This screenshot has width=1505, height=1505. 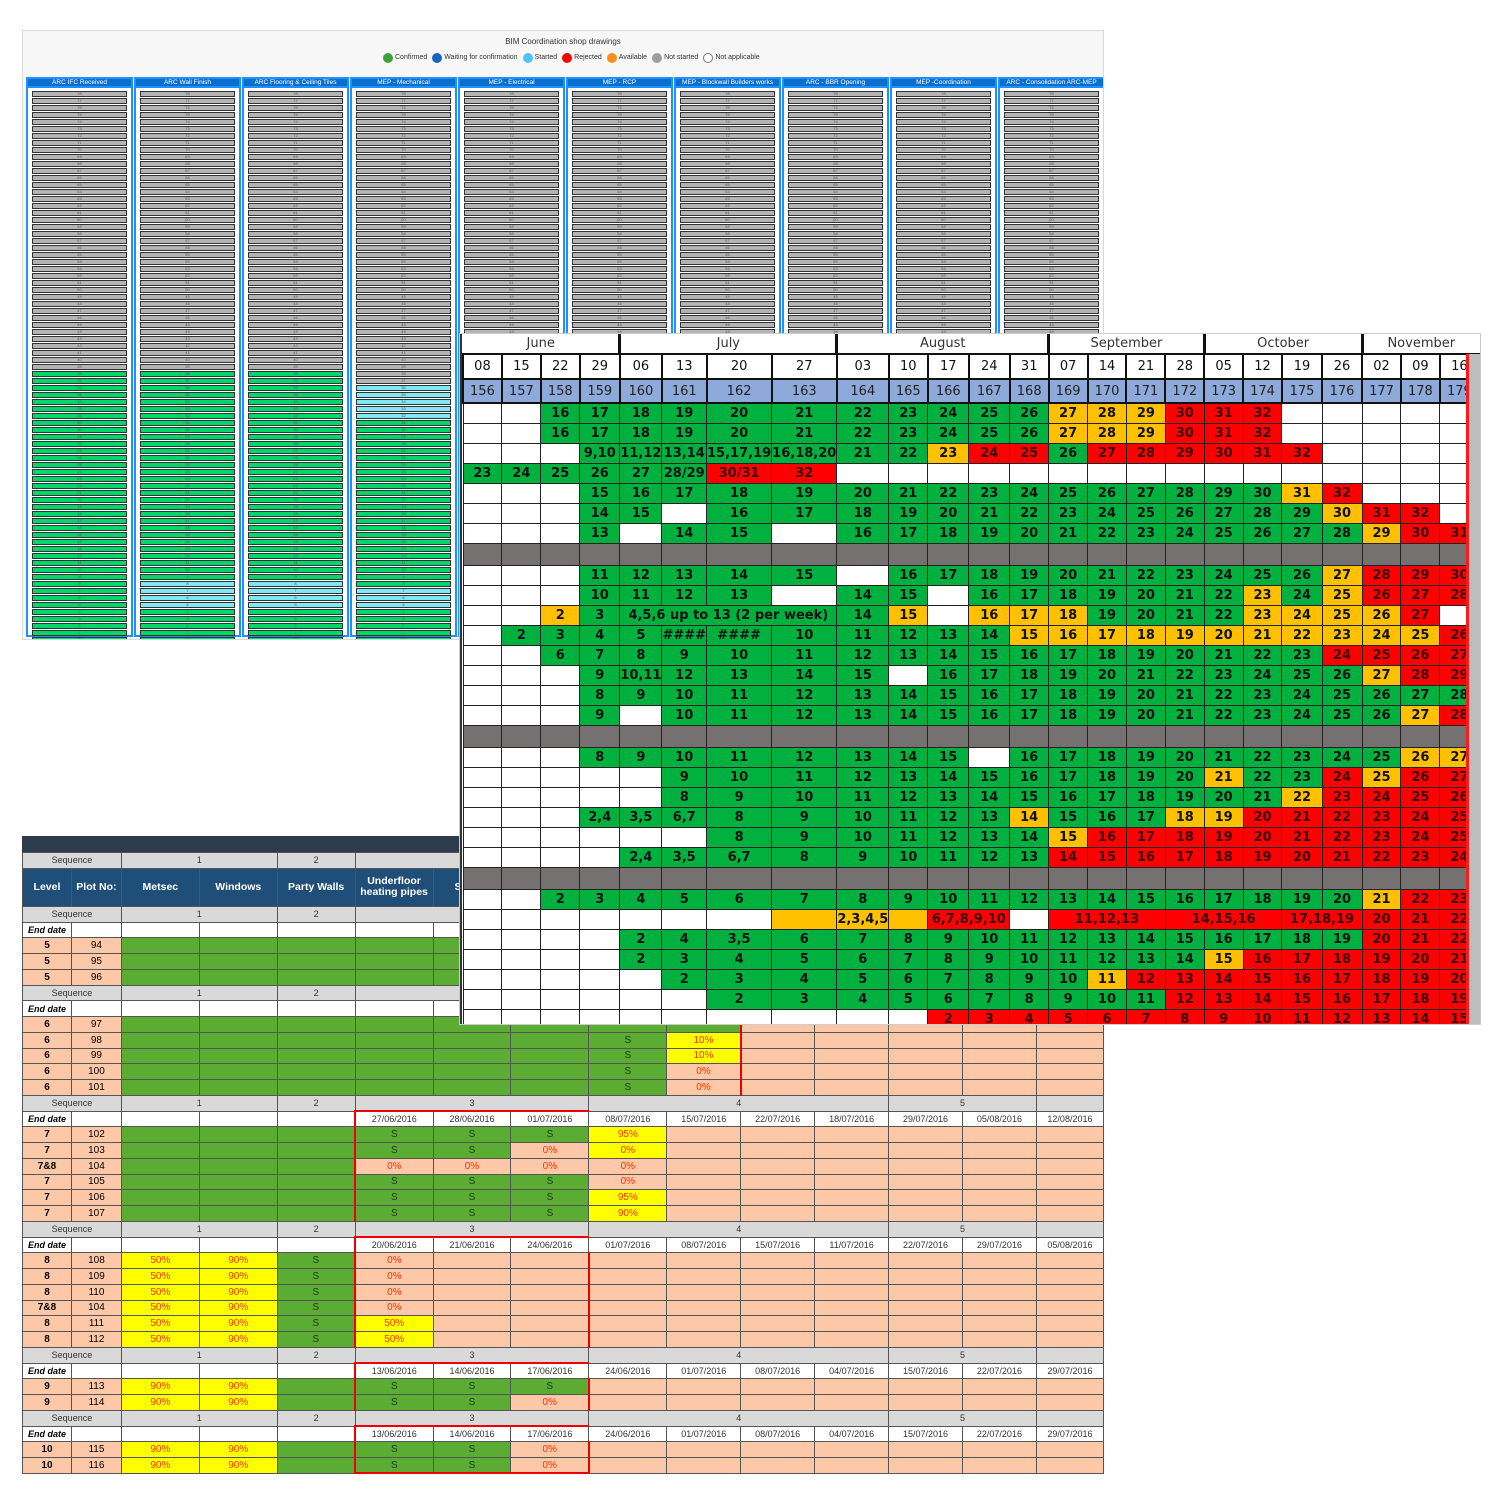 What do you see at coordinates (295, 638) in the screenshot?
I see `drawing-bar: B1` at bounding box center [295, 638].